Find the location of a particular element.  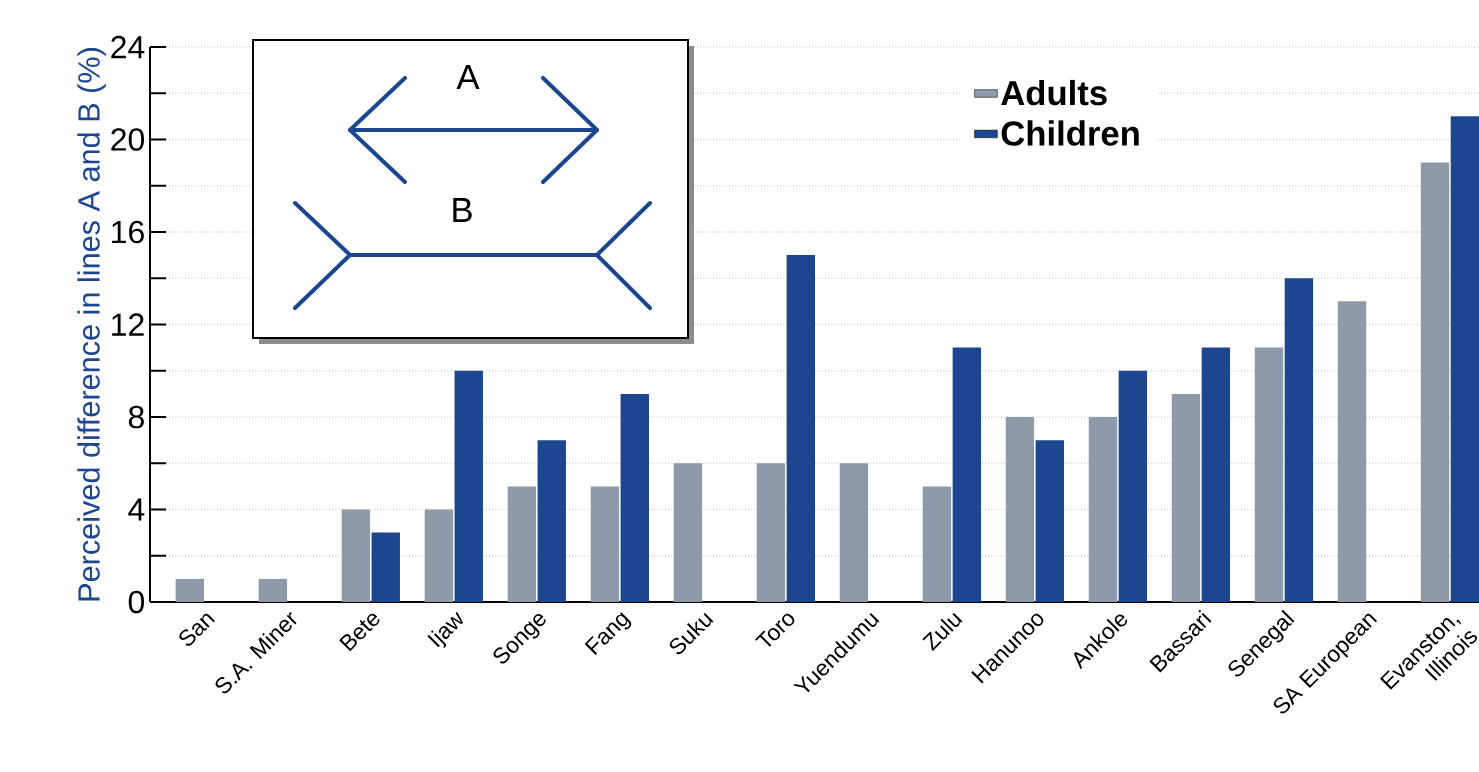

y-axis-title: Perceived difference in lines A and B (%) is located at coordinates (91, 324).